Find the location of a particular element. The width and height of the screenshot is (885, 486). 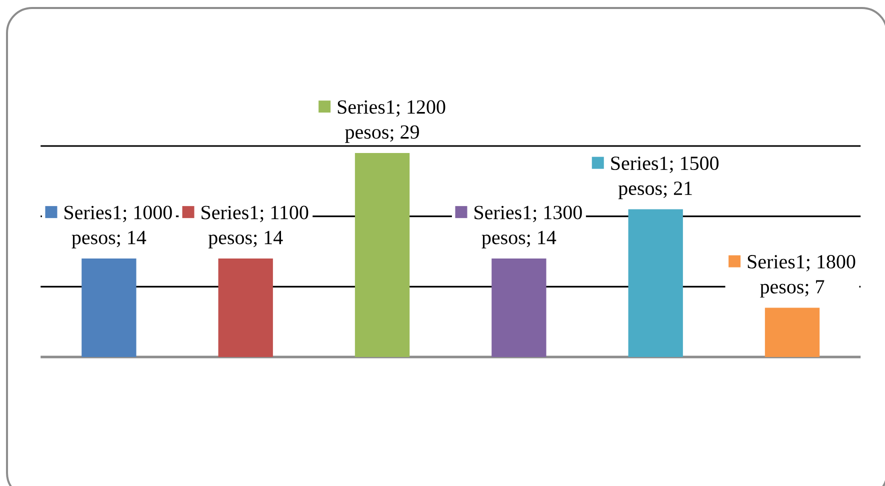

data-label: Series1; 1800 pesos; 7 is located at coordinates (802, 276).